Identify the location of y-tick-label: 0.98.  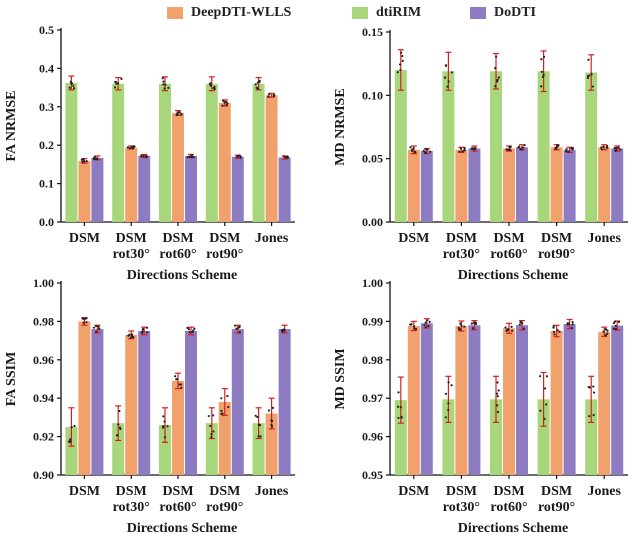
(43, 321).